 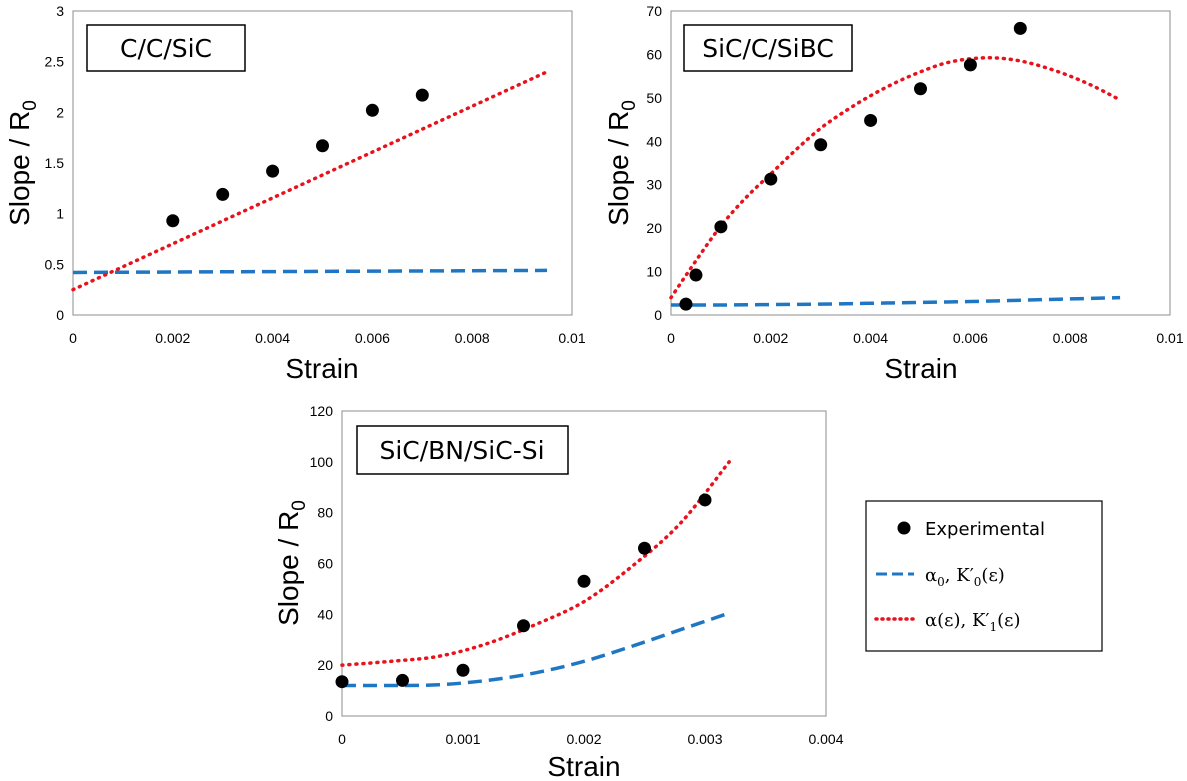 What do you see at coordinates (60, 11) in the screenshot?
I see `y-tick-label: 3` at bounding box center [60, 11].